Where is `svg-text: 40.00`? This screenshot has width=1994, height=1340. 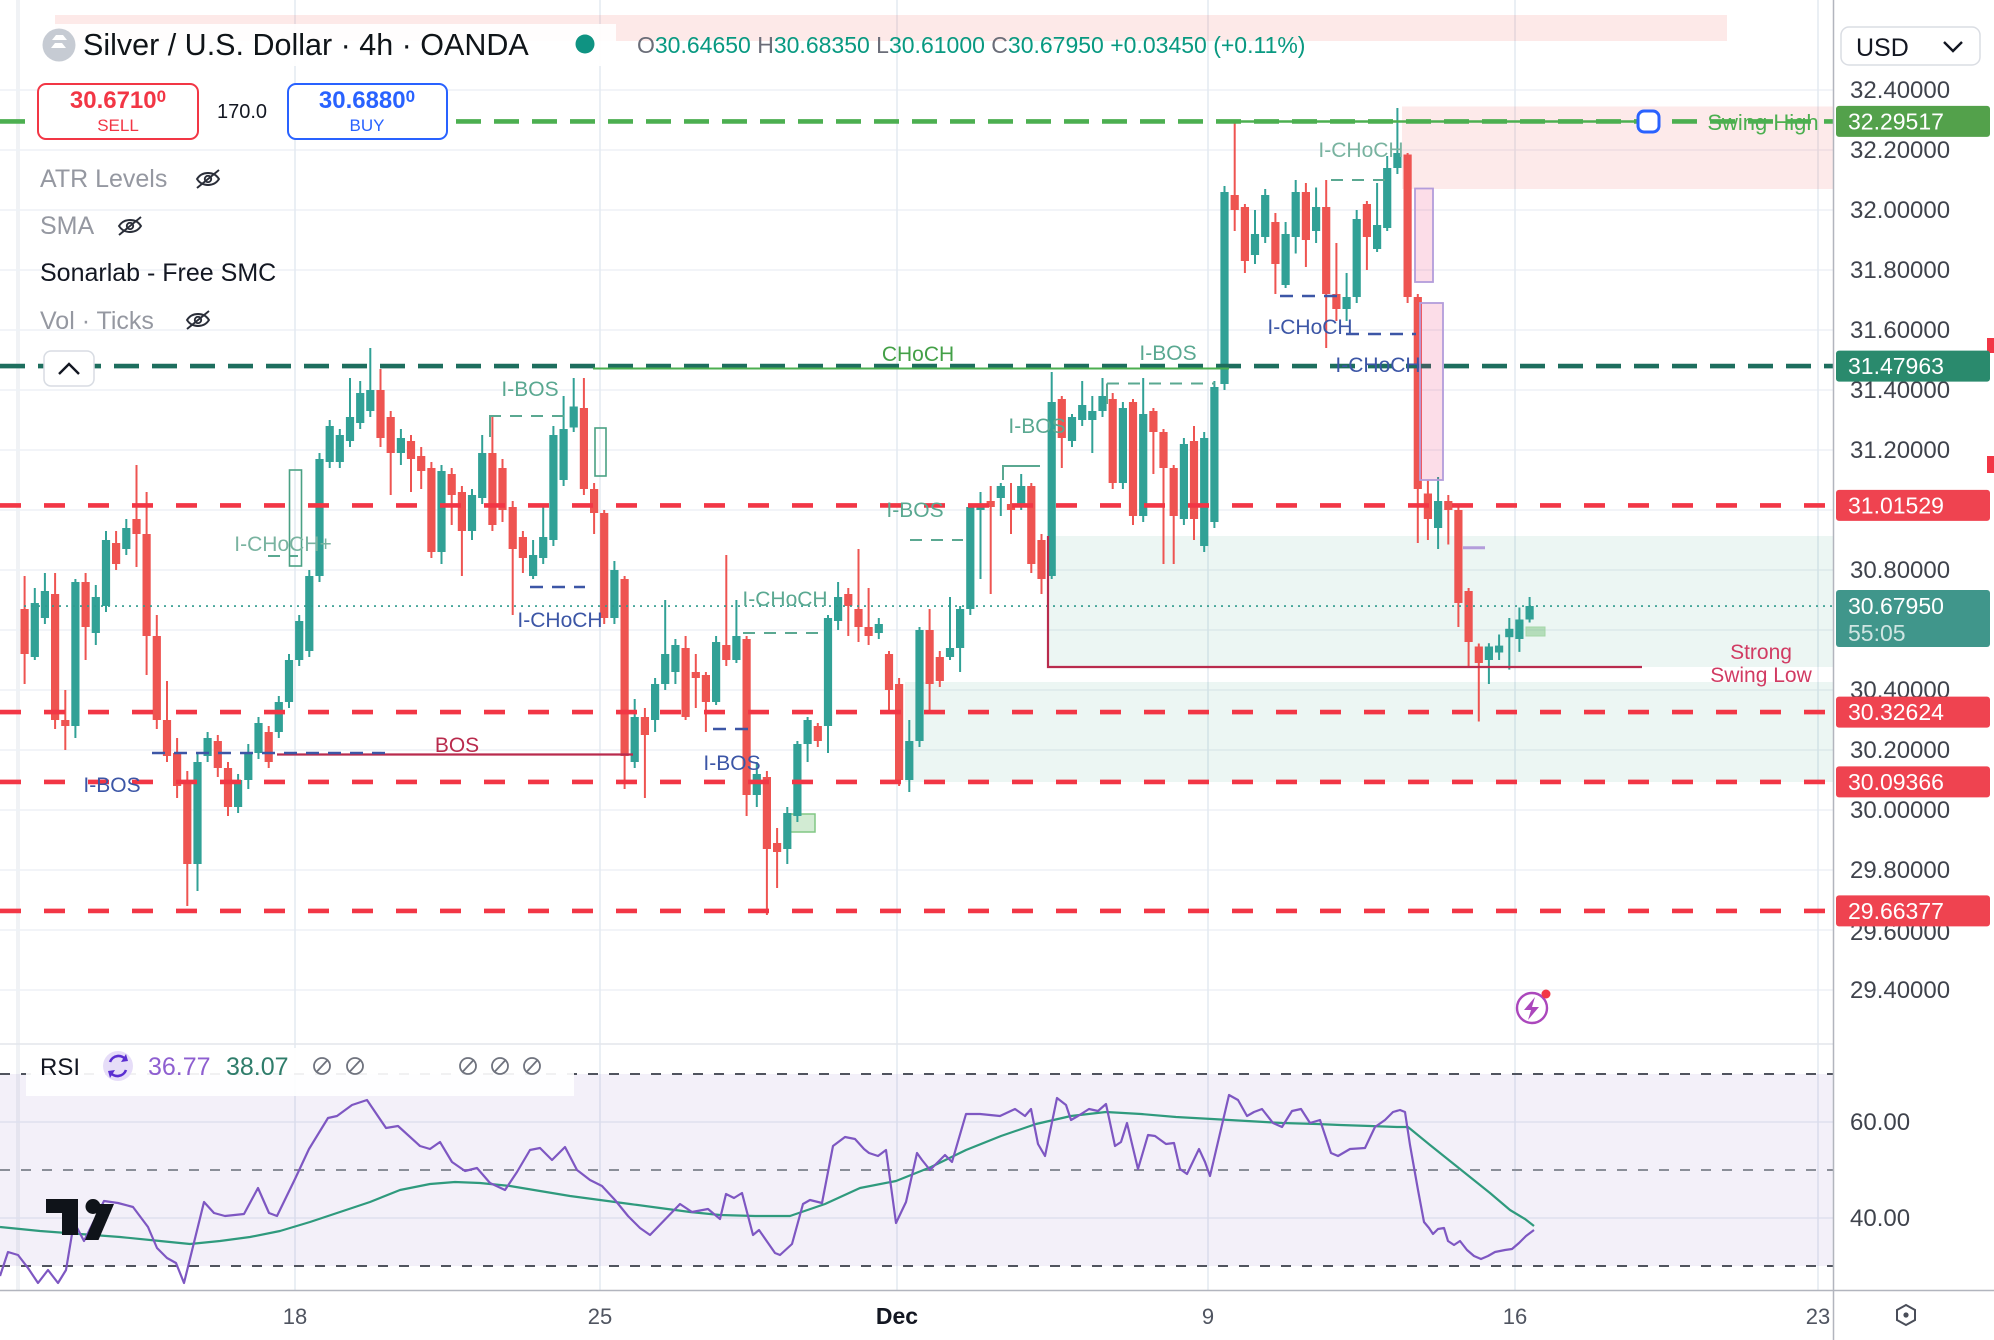
svg-text: 40.00 is located at coordinates (1880, 1218).